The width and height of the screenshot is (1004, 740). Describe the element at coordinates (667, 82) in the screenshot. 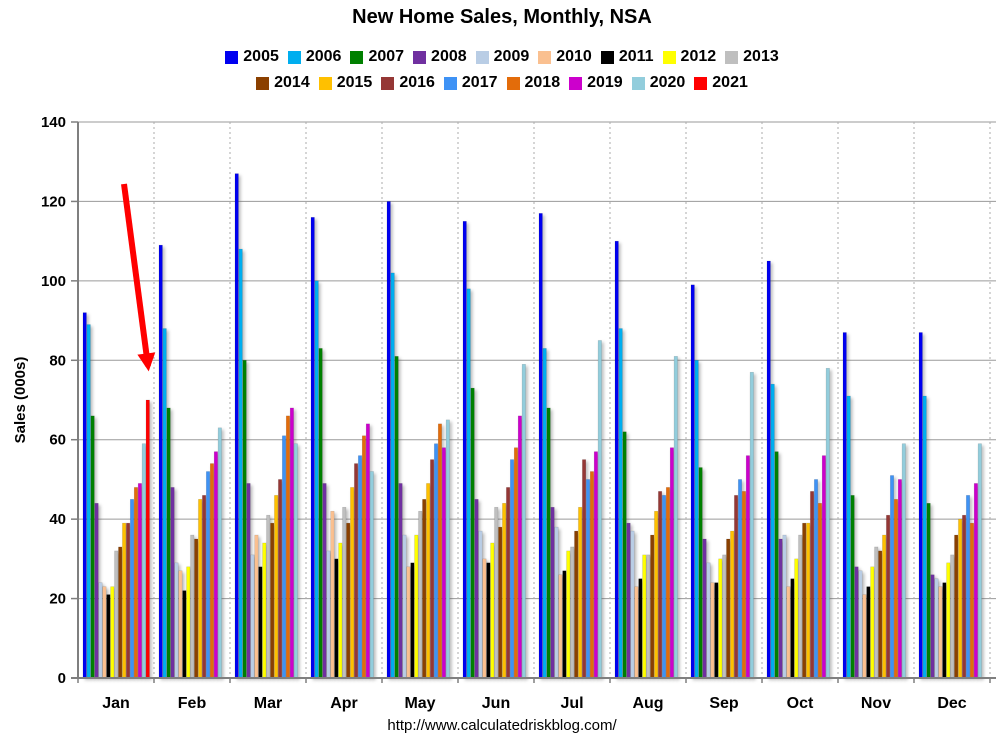

I see `legend-label-2020: 2020` at that location.